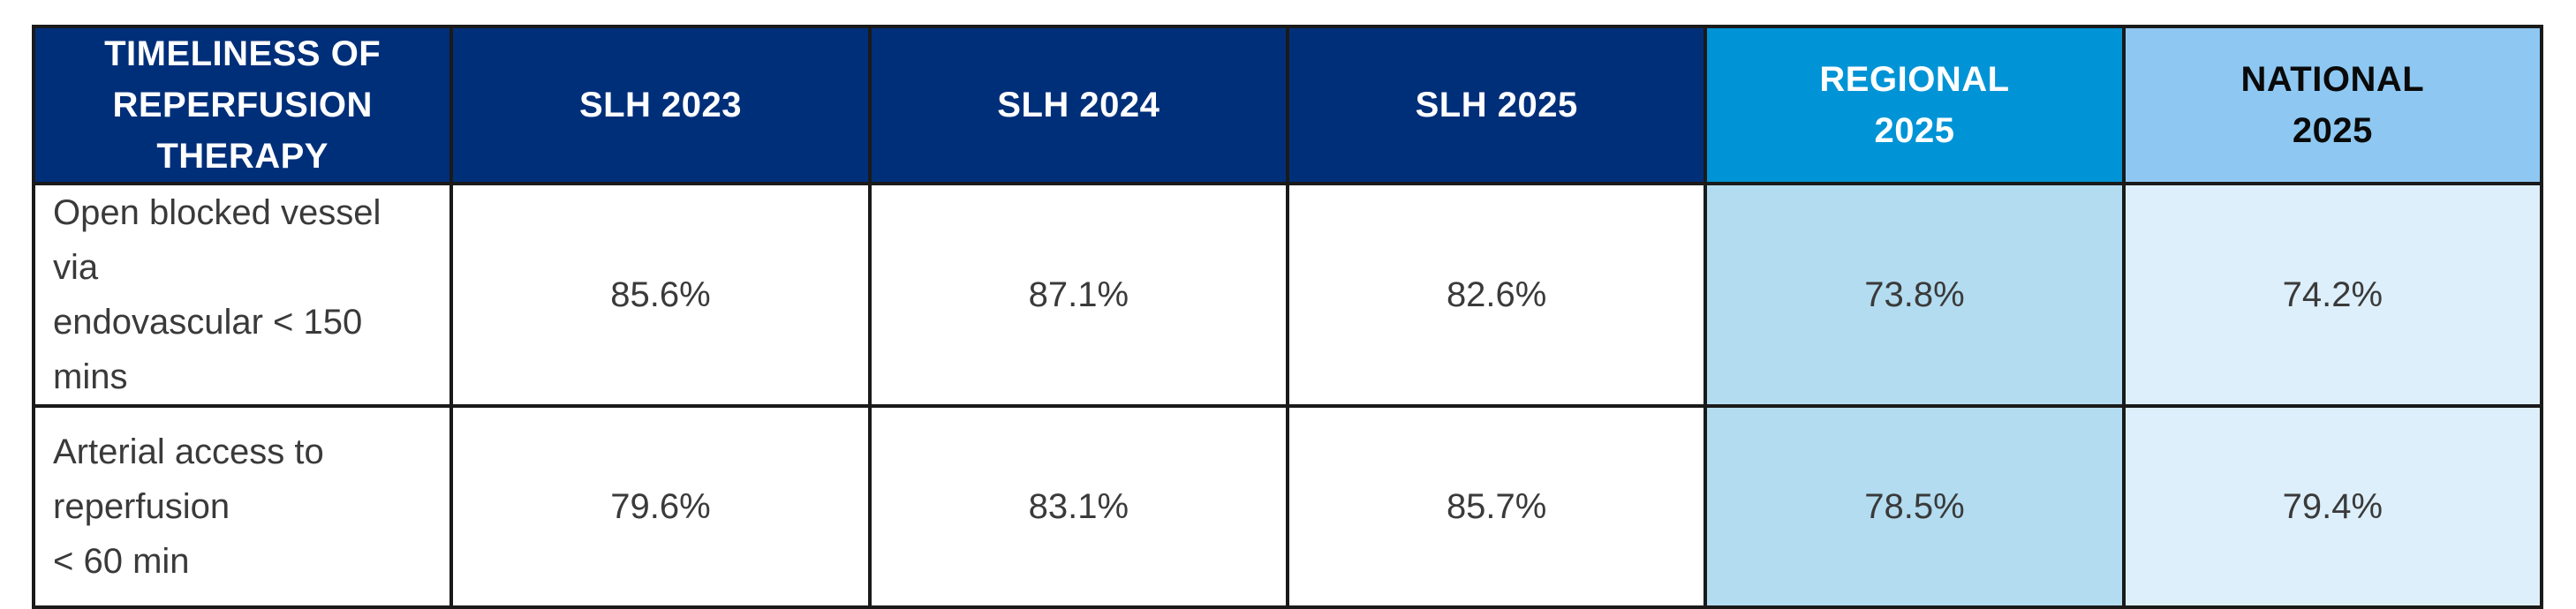  I want to click on value-cell-slh-2024: 83.1%, so click(1078, 506).